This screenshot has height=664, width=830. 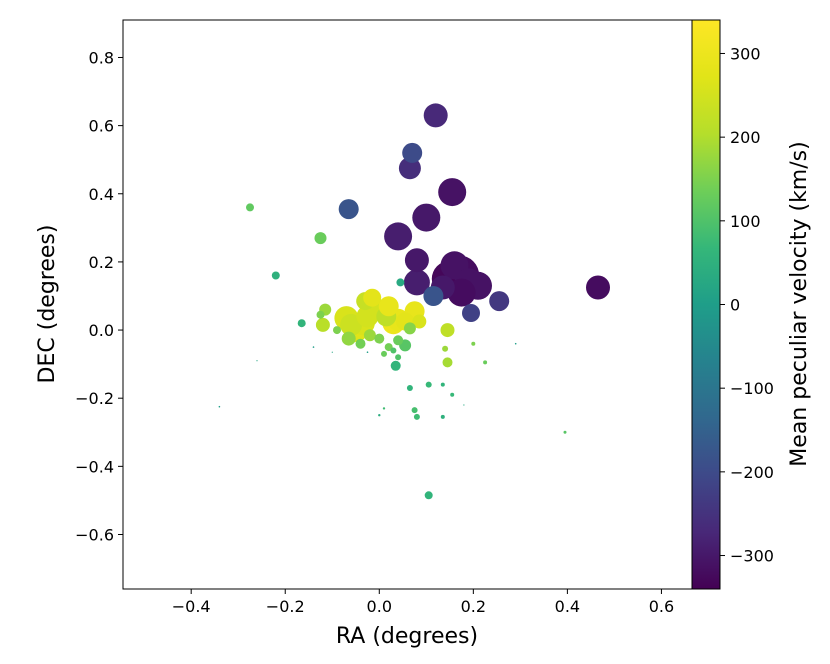 I want to click on y-tick-label: 0.8, so click(x=101, y=57).